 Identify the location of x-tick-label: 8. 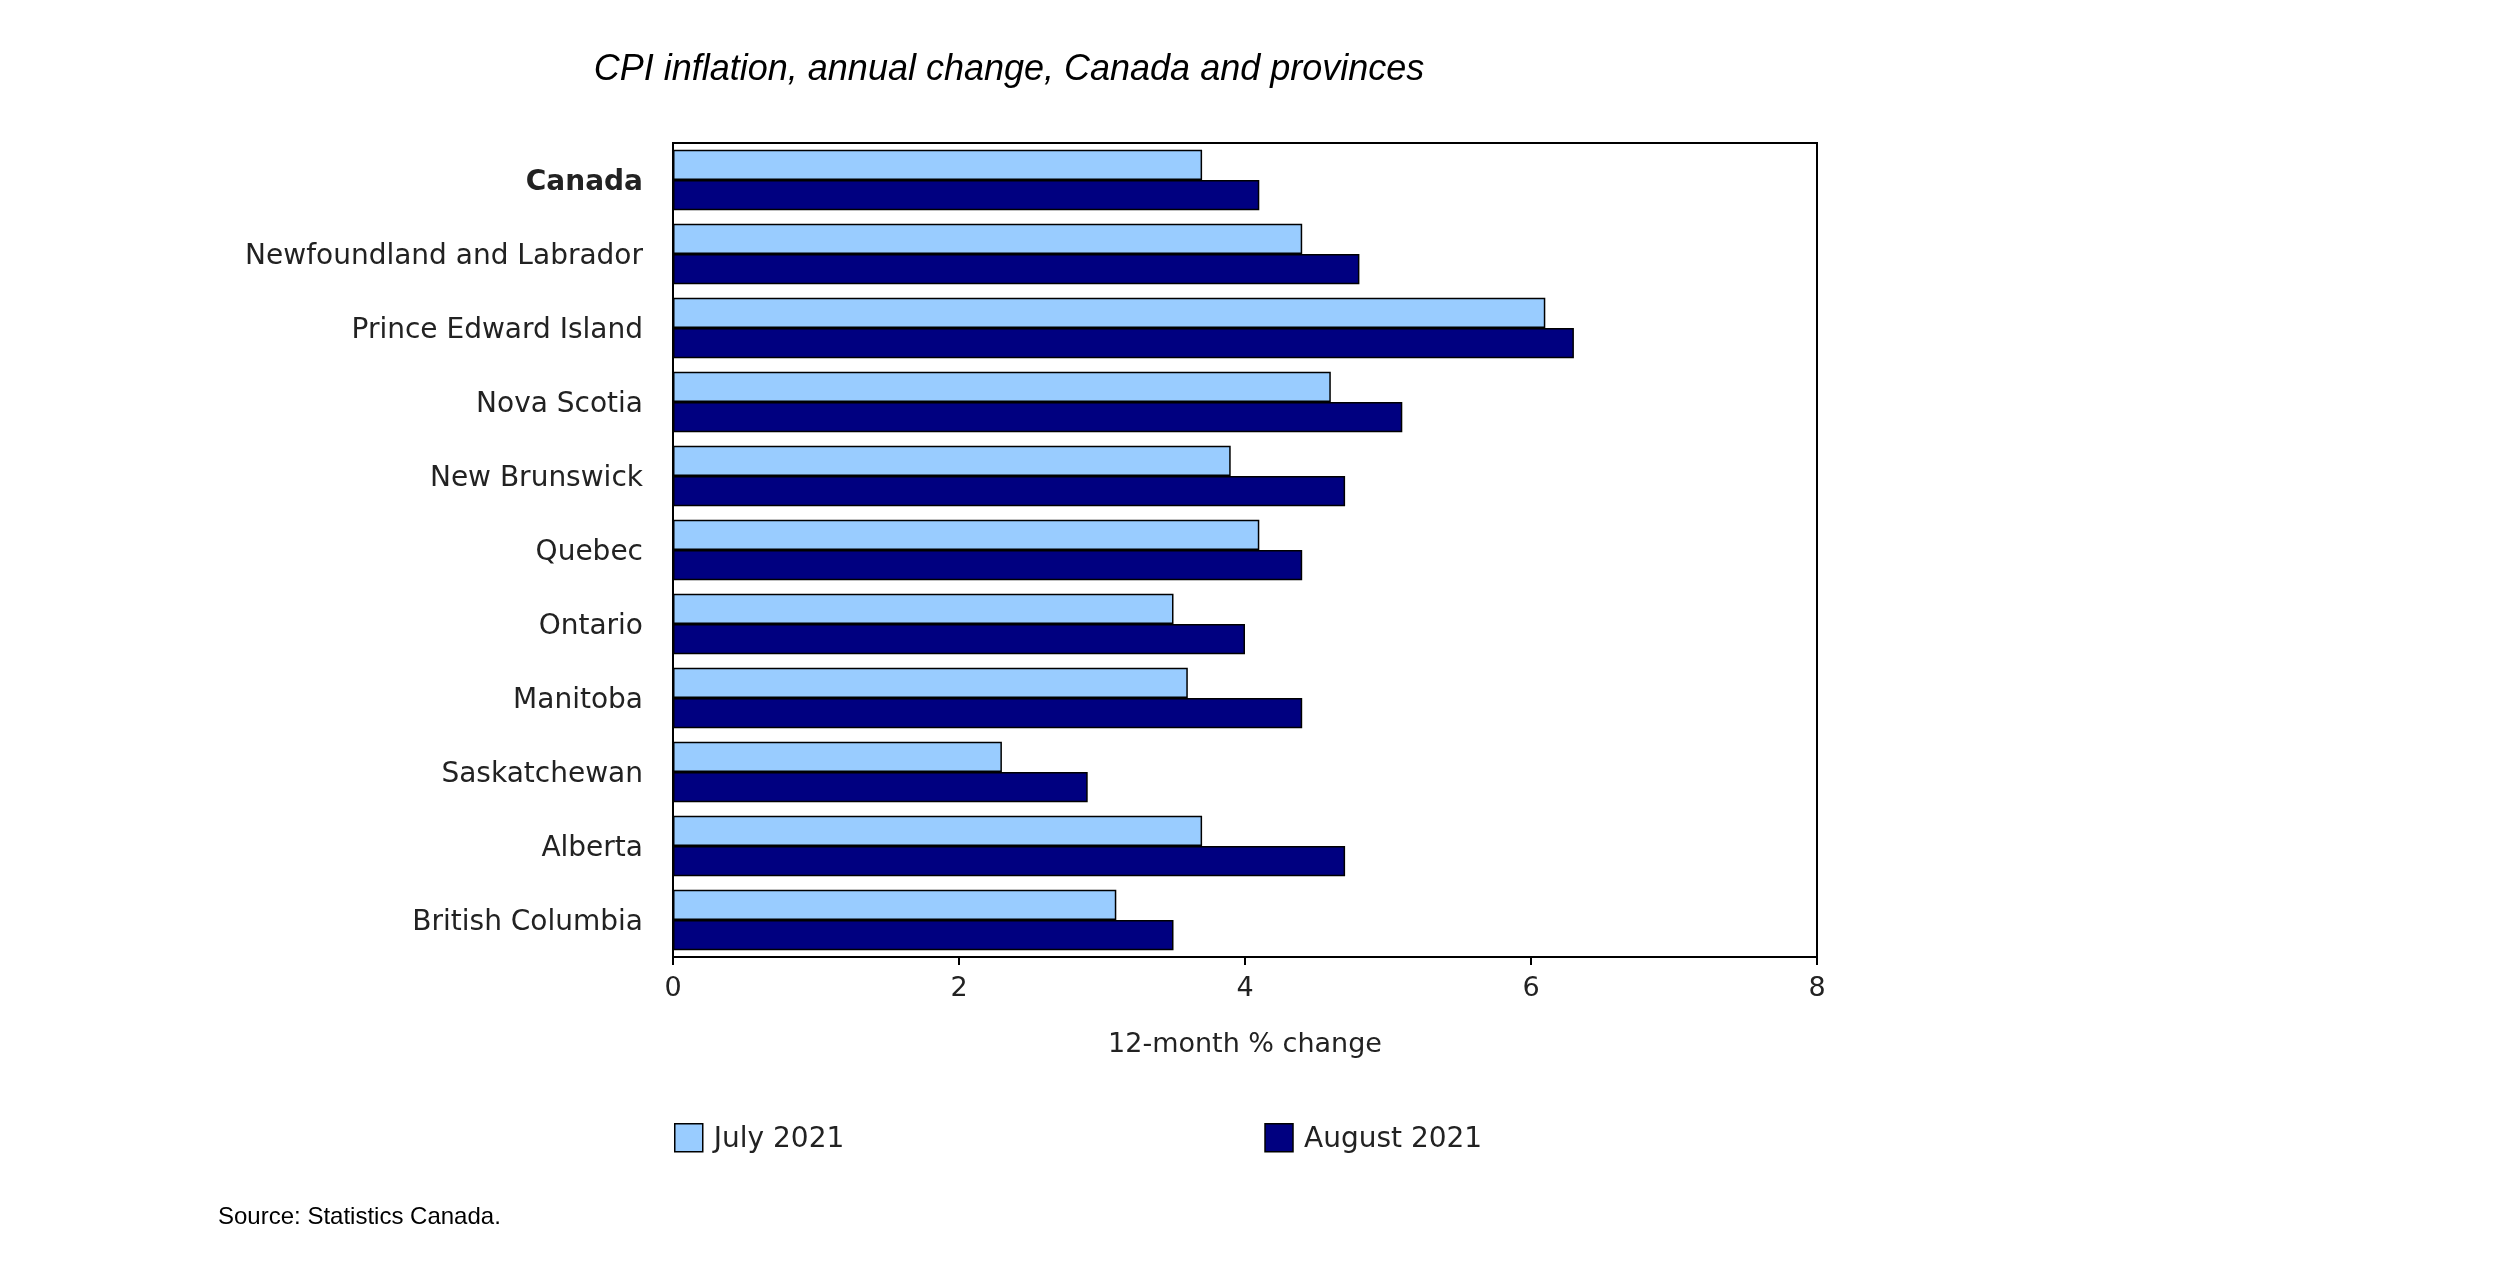
(1817, 986).